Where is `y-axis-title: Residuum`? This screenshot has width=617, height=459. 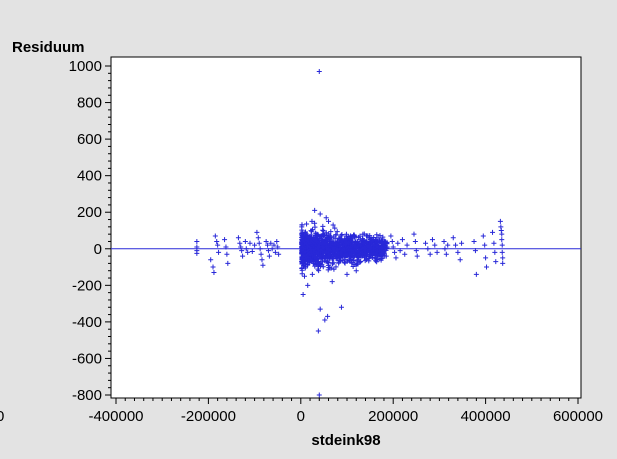 y-axis-title: Residuum is located at coordinates (48, 47).